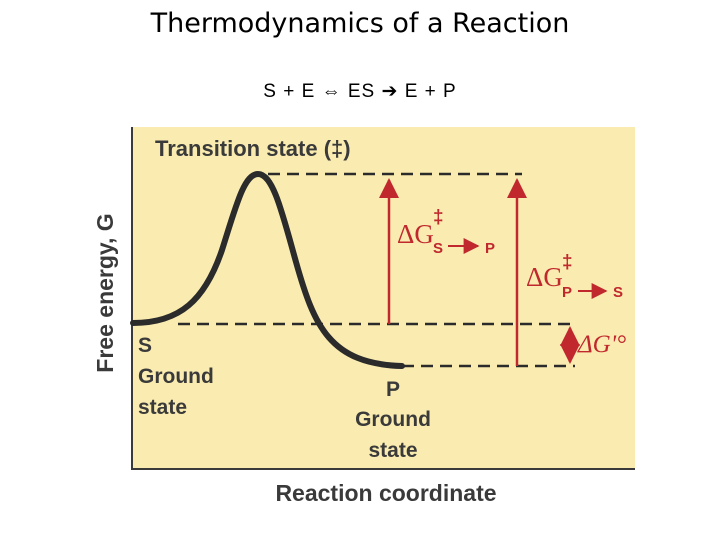 This screenshot has width=720, height=540. What do you see at coordinates (176, 376) in the screenshot?
I see `substrate-ground-label: Ground` at bounding box center [176, 376].